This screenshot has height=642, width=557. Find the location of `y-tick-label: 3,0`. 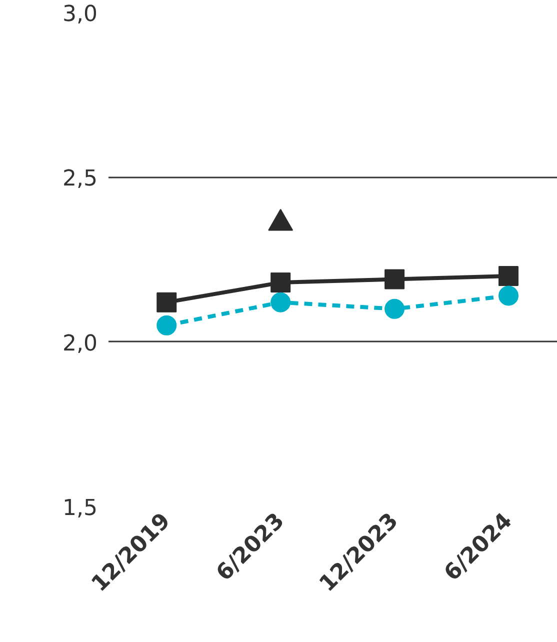

y-tick-label: 3,0 is located at coordinates (80, 14).